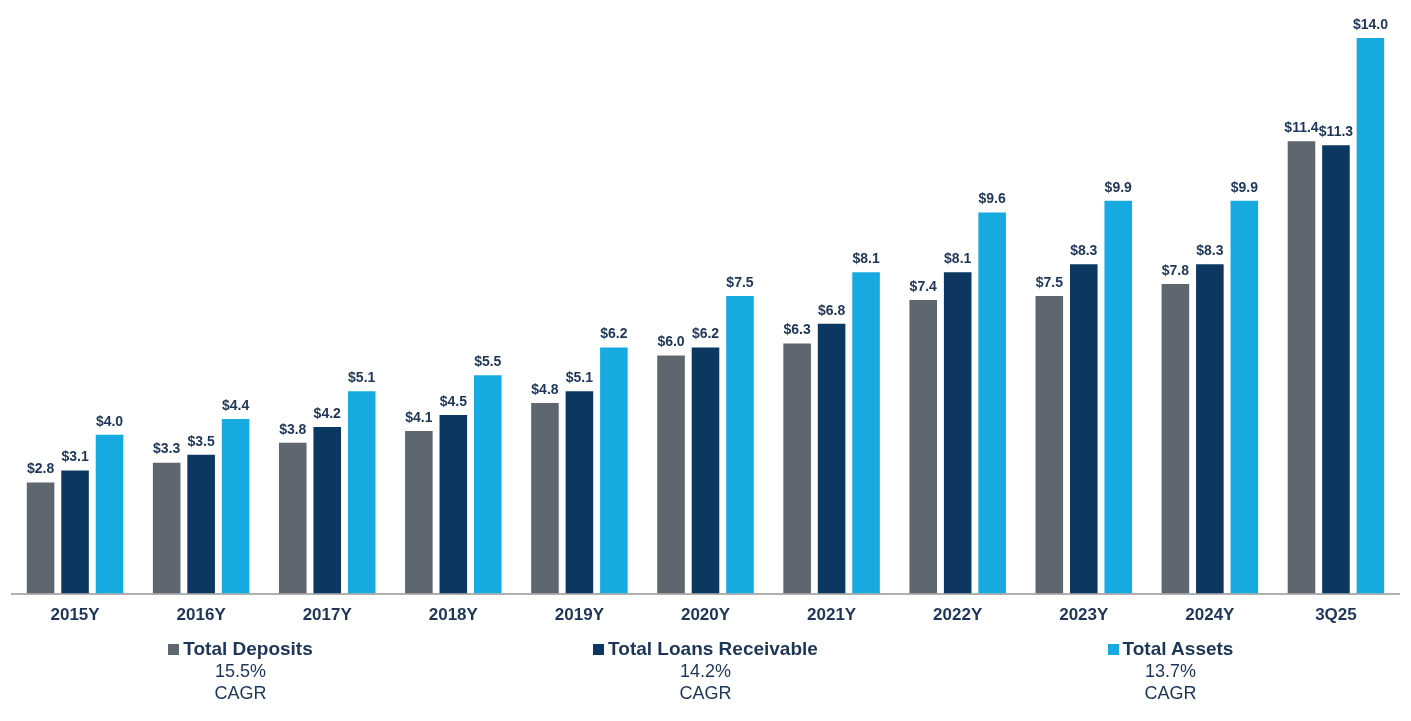  What do you see at coordinates (240, 682) in the screenshot?
I see `text: 15.5% CAGR` at bounding box center [240, 682].